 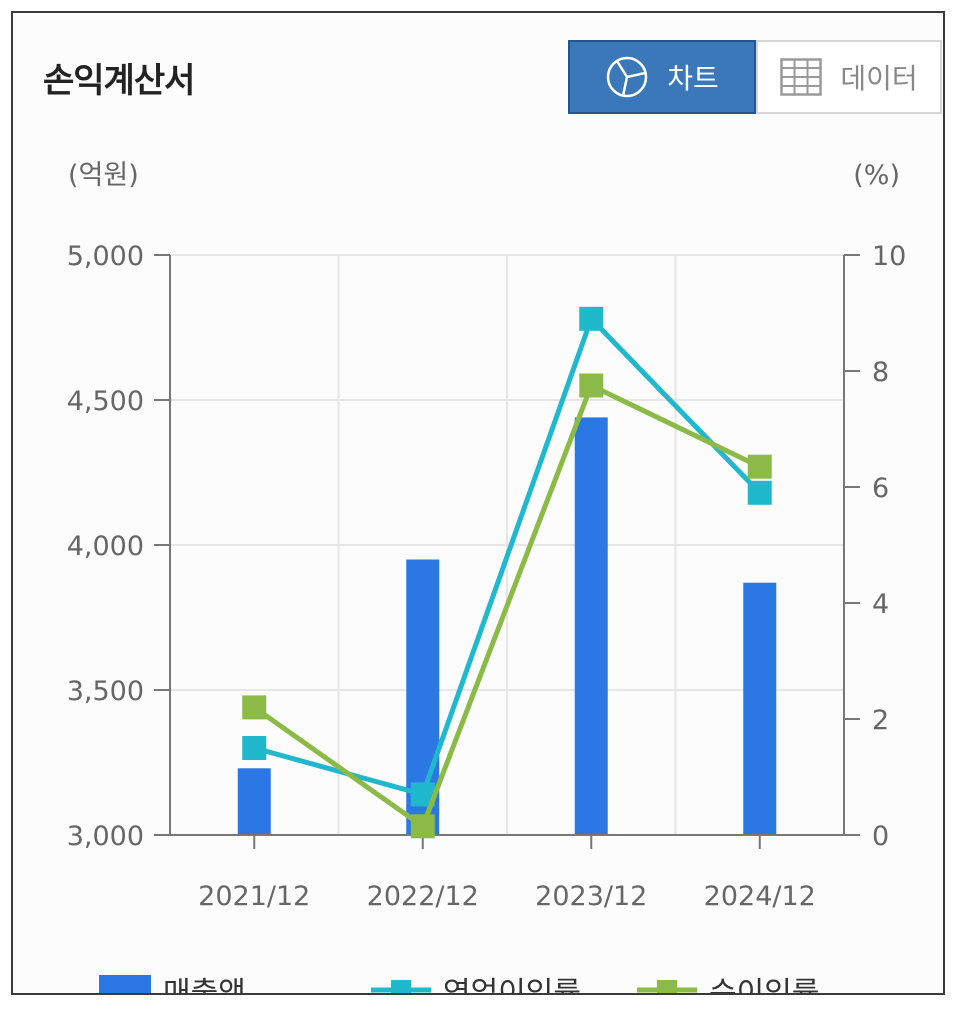 I want to click on right-tick-label: 4, so click(x=880, y=604).